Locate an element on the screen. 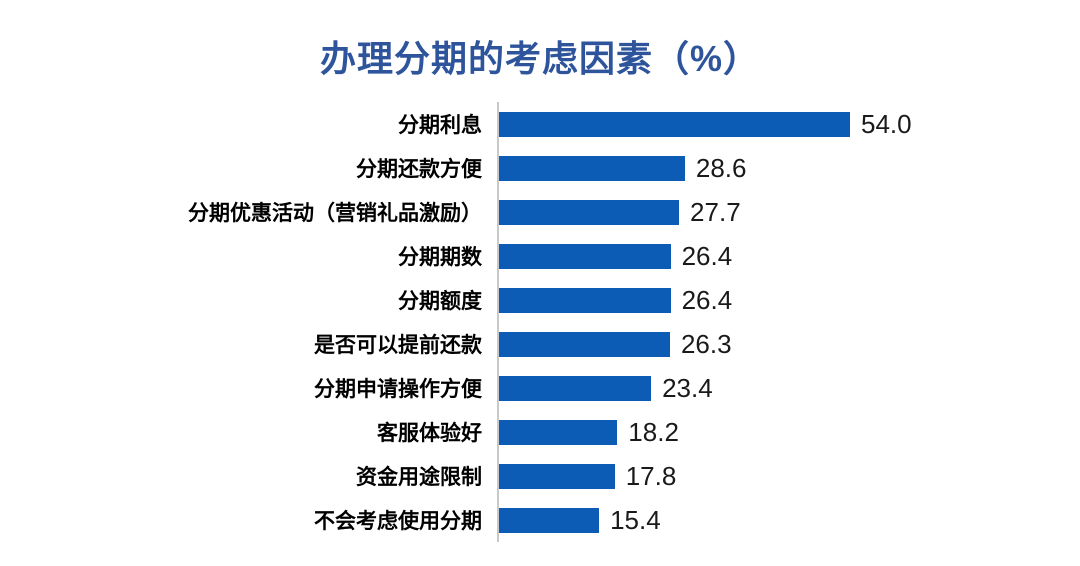  chart-row: 分期申请操作方便 23.4 is located at coordinates (540, 388).